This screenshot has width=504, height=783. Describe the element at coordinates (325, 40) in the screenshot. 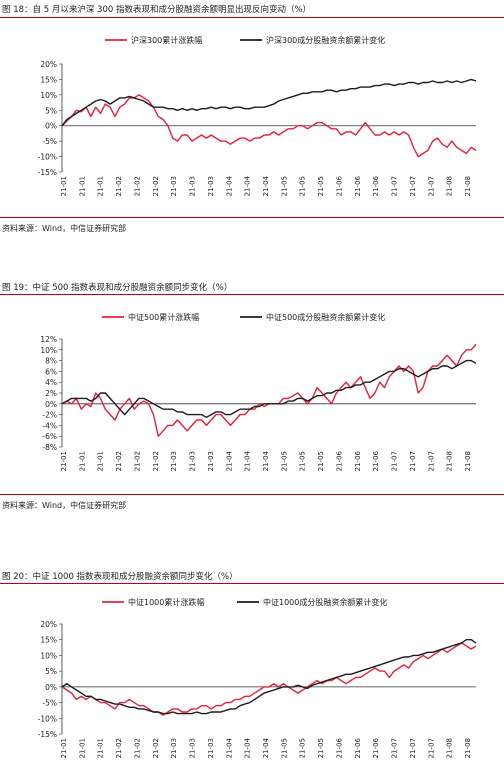

I see `legend-label: 沪深300成分股融资余额累计变化` at that location.